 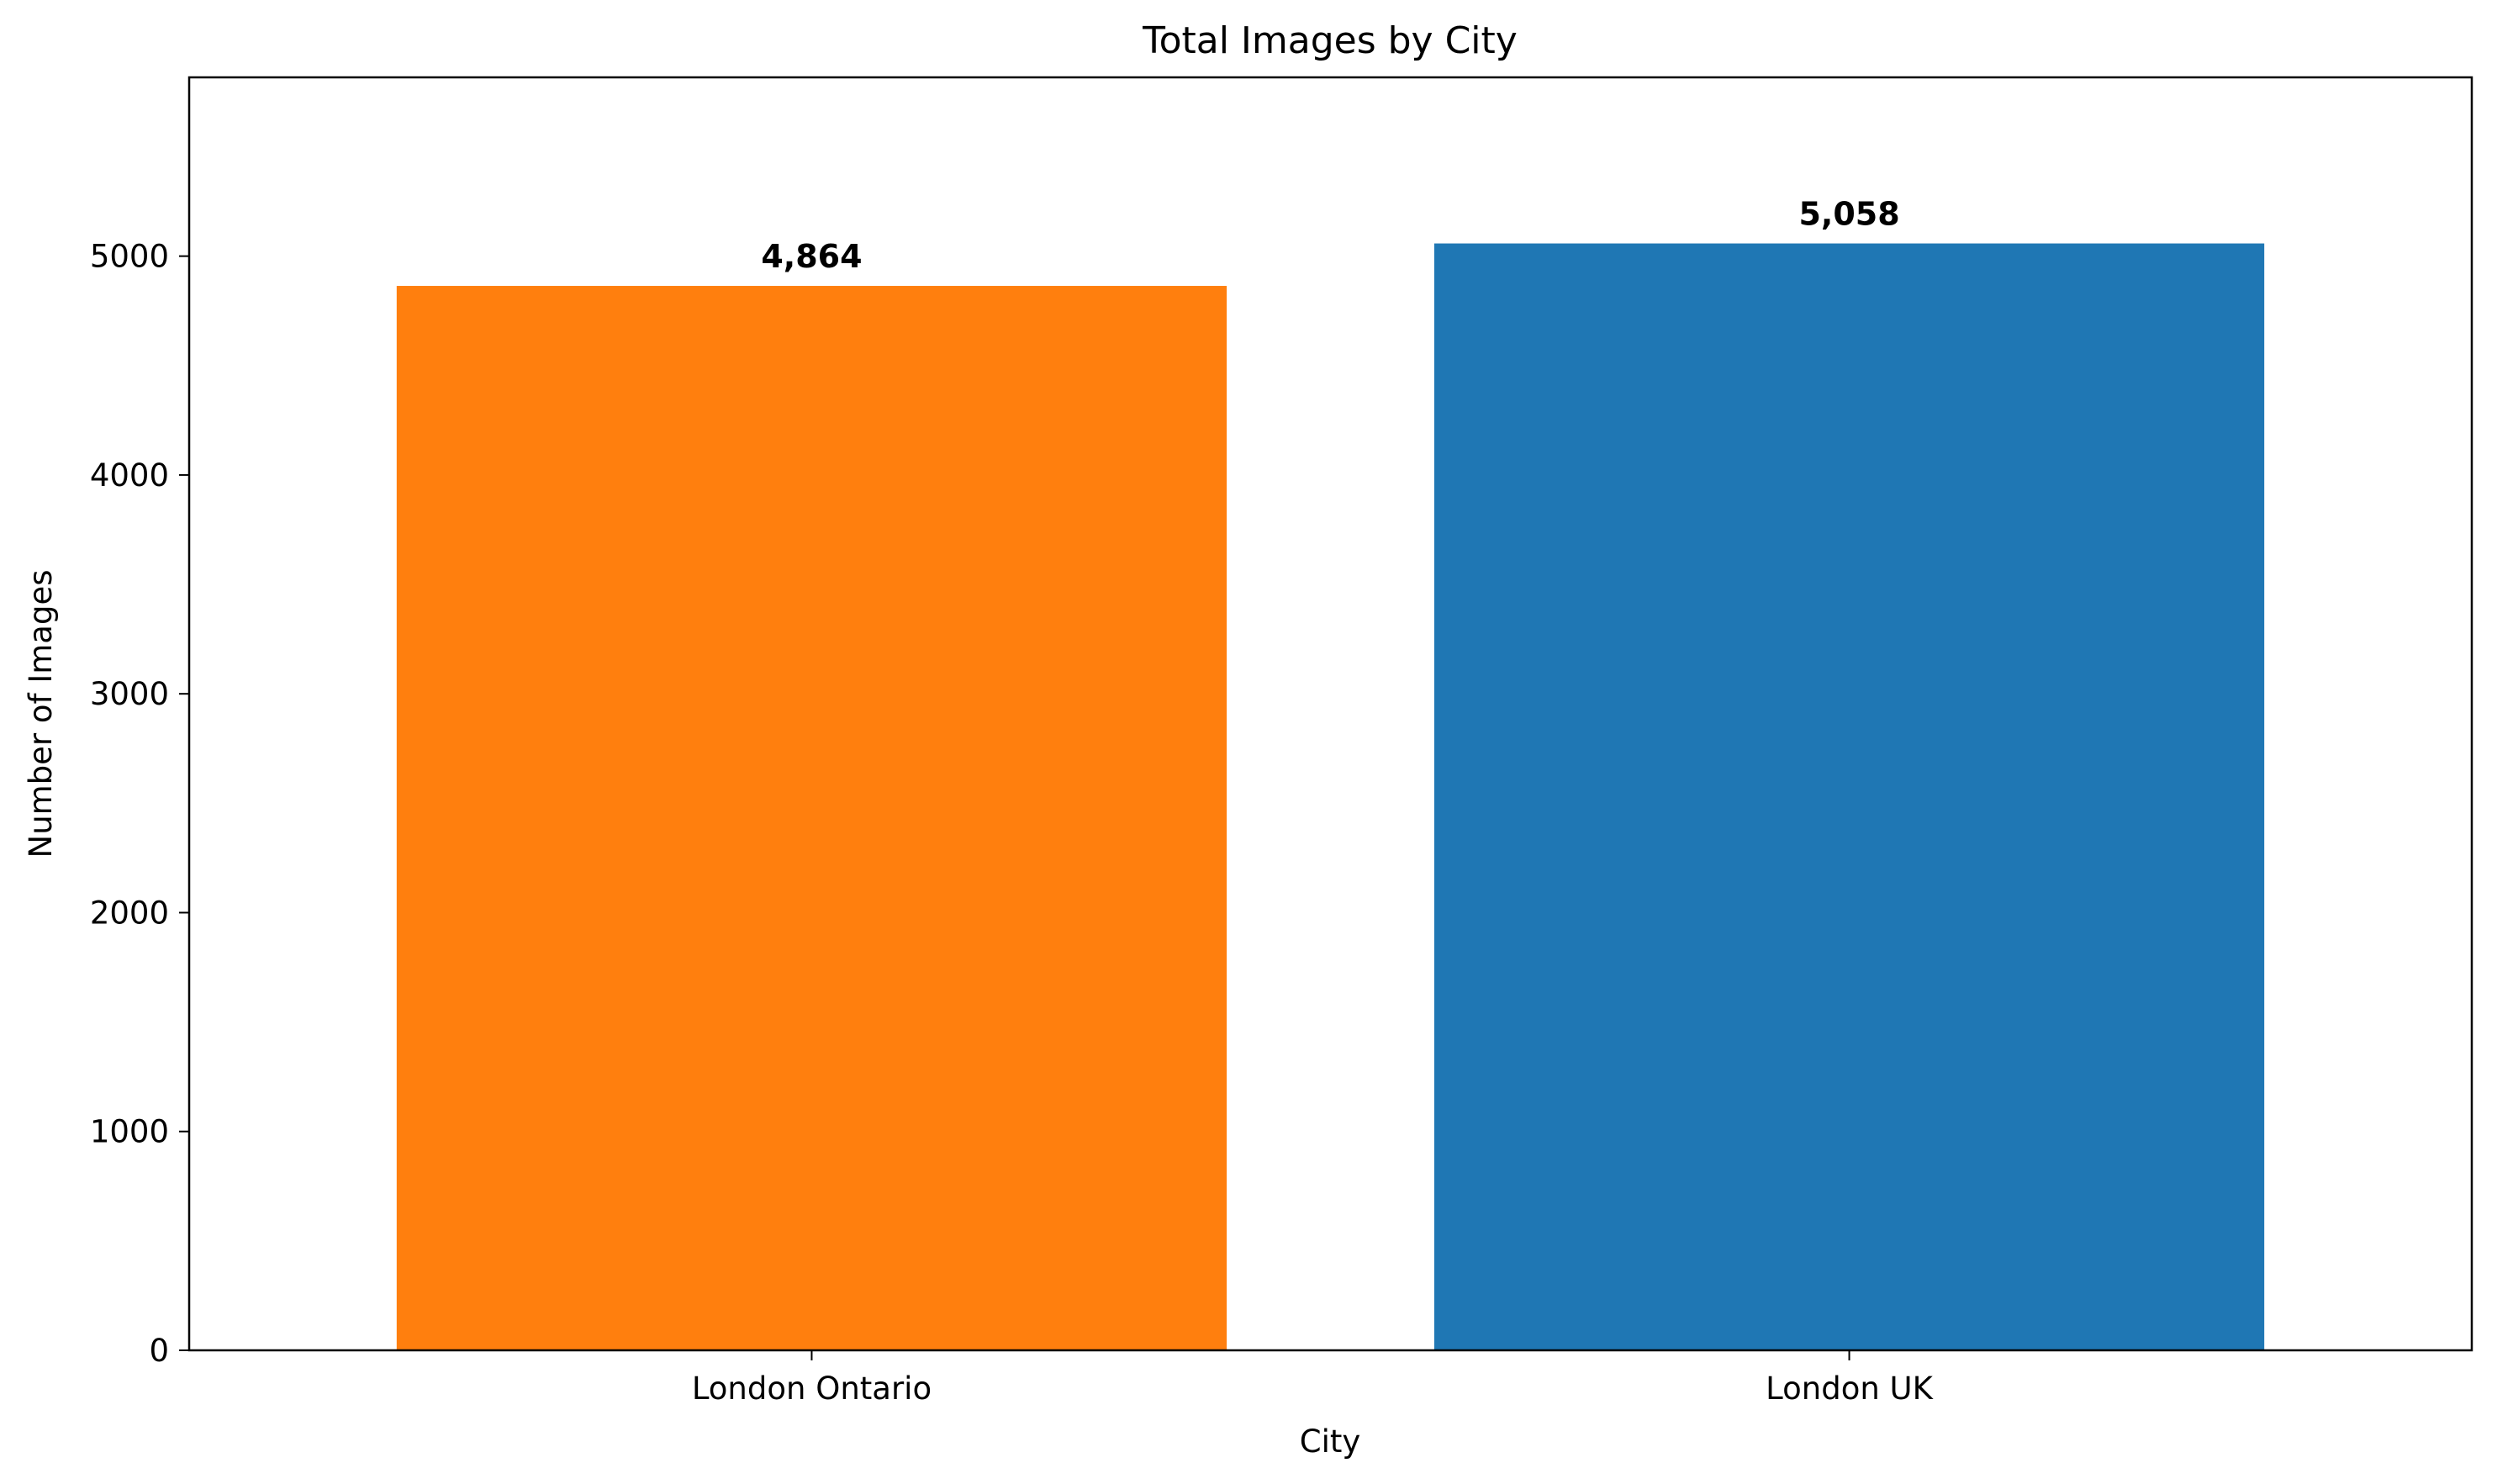 I want to click on x-axis-label: City, so click(x=1330, y=1441).